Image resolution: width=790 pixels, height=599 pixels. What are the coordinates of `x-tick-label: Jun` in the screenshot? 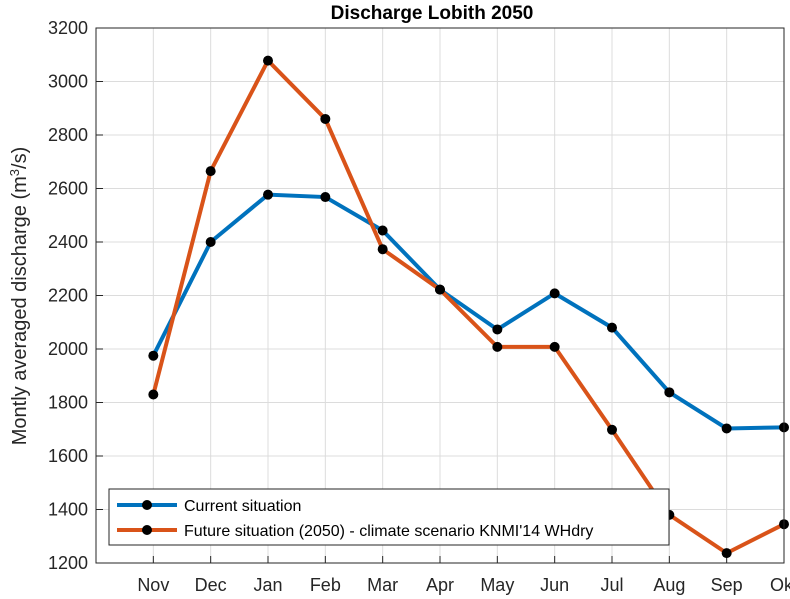 It's located at (554, 585).